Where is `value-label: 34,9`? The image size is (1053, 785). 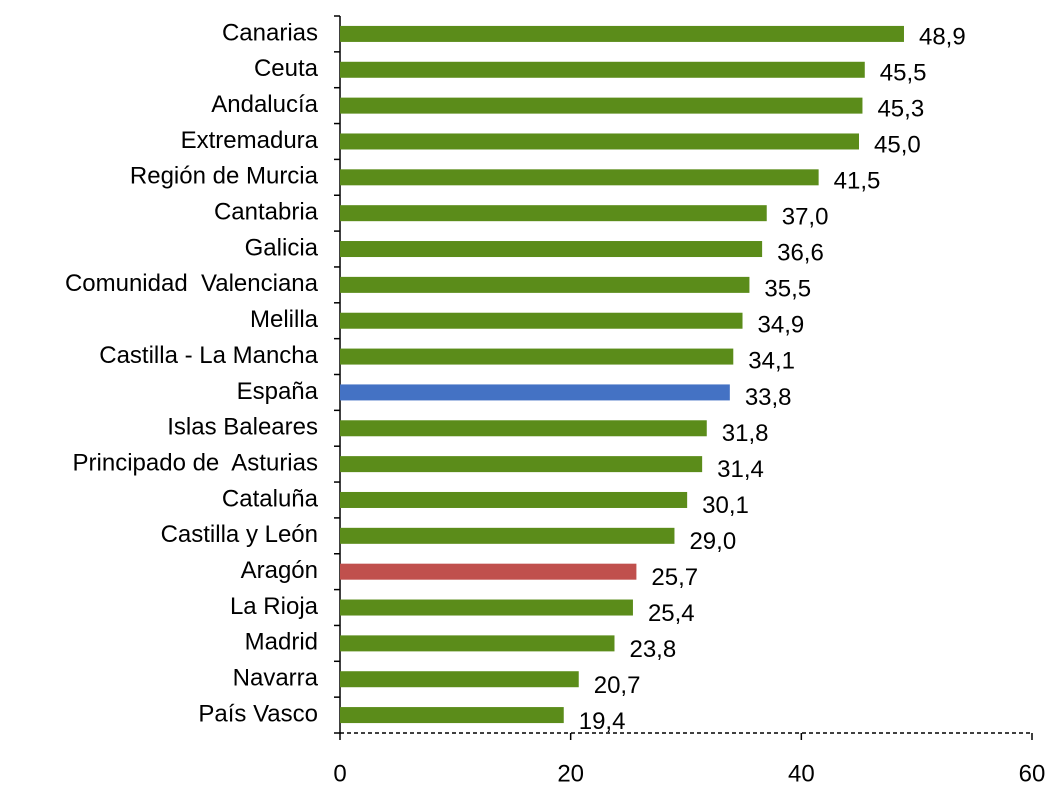
value-label: 34,9 is located at coordinates (781, 325).